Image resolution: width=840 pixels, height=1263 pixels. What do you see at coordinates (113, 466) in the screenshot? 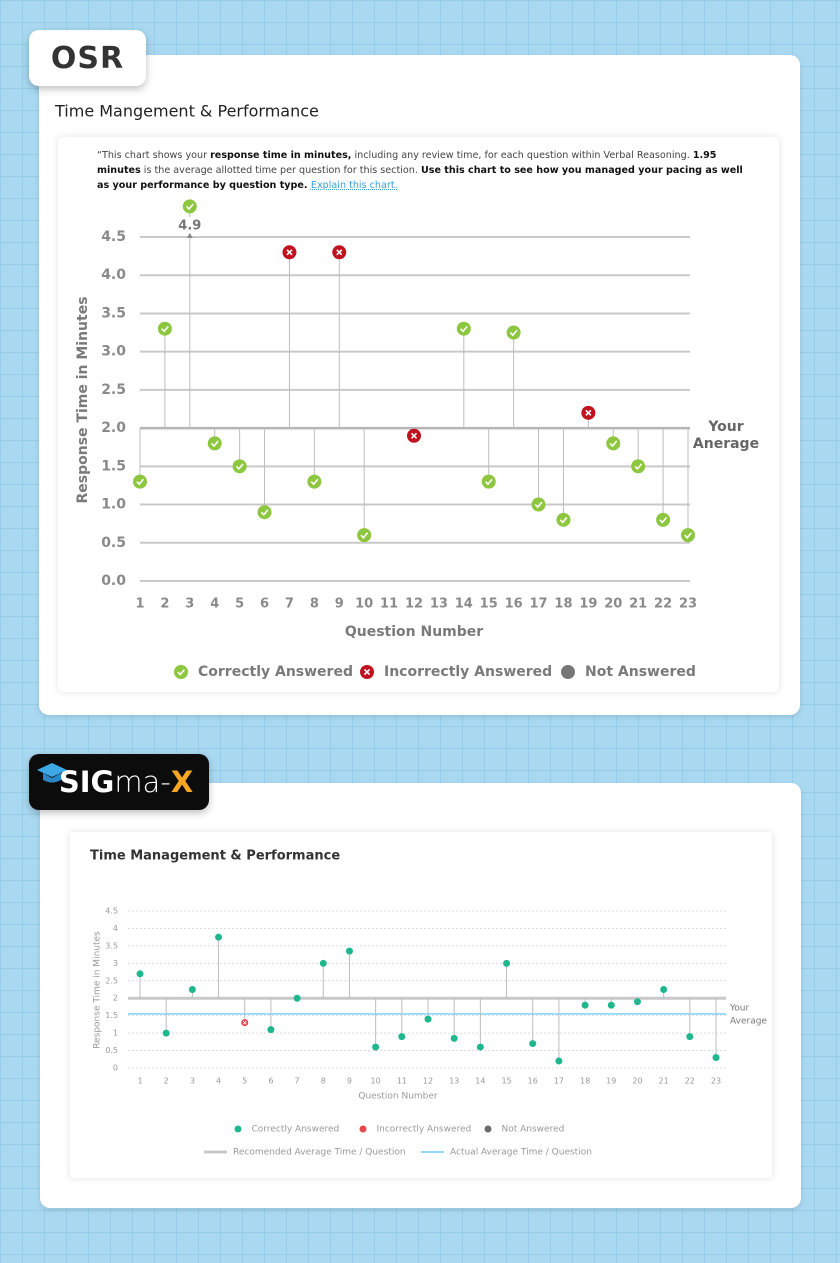
I see `y-tick-label: 1.5` at bounding box center [113, 466].